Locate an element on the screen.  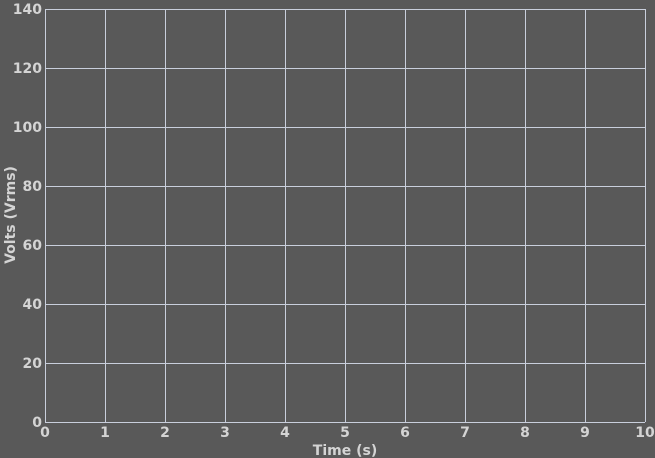
y-tick-label-40: 40 is located at coordinates (33, 305).